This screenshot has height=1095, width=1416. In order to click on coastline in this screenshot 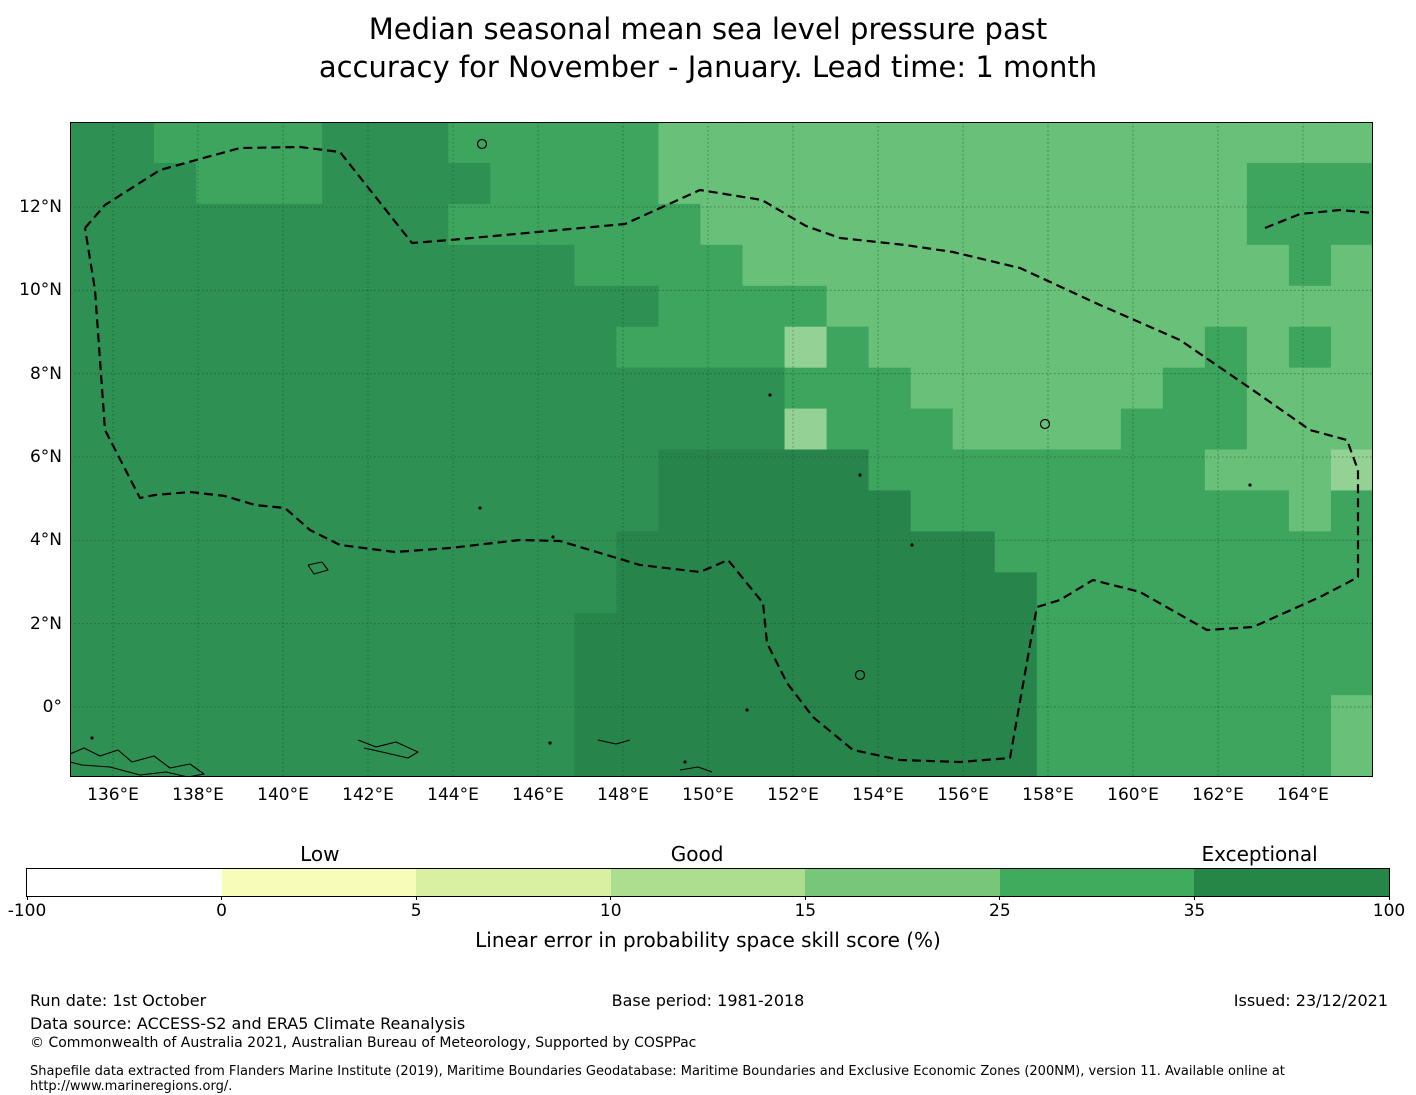, I will do `click(614, 742)`.